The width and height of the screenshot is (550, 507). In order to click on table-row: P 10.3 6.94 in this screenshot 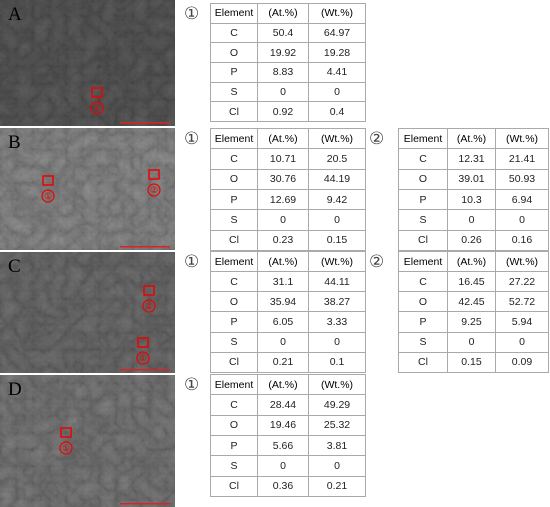, I will do `click(473, 199)`.